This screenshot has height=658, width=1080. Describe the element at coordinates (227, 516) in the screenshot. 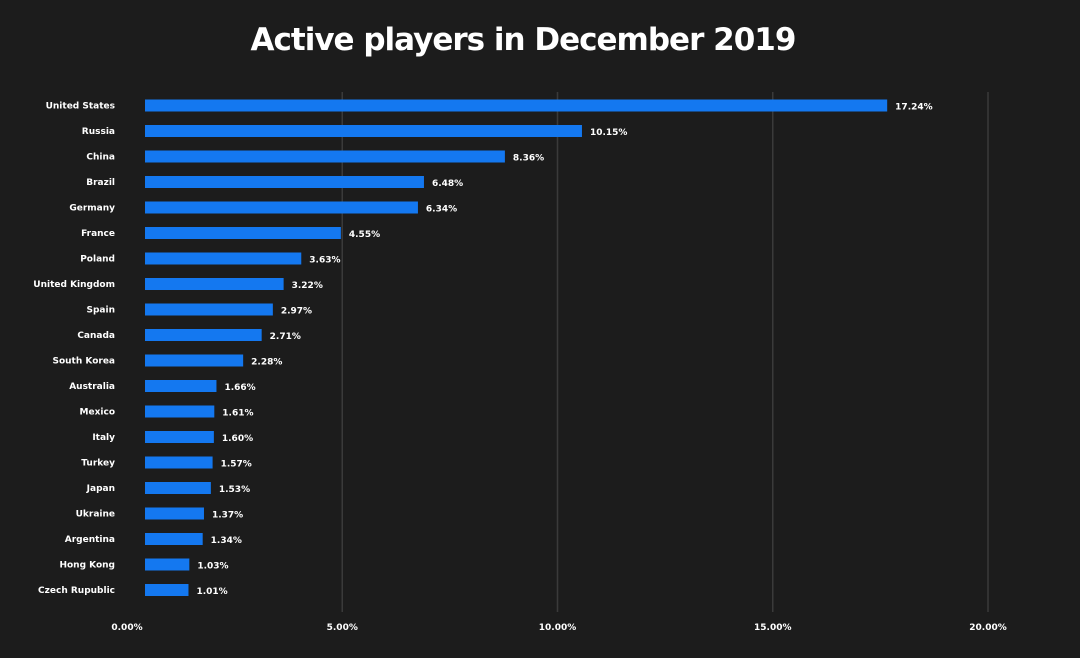

I see `value-label: 1.37%` at that location.